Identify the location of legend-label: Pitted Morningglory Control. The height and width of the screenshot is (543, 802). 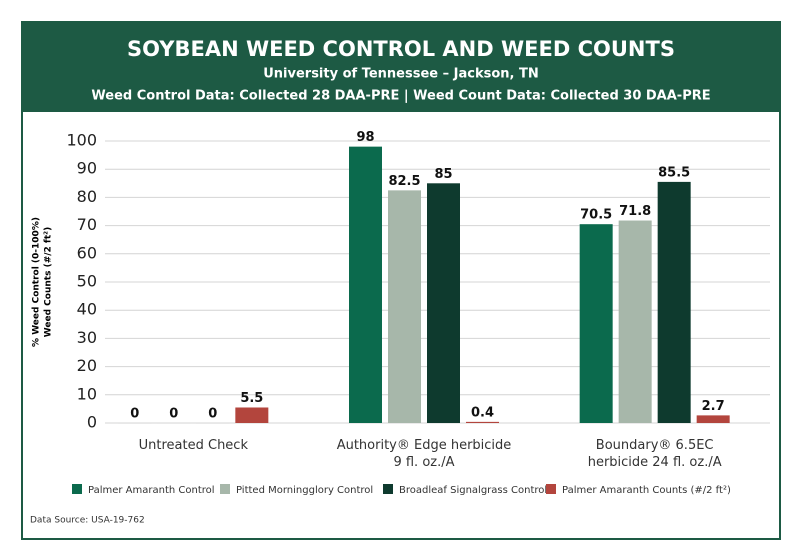
(304, 490).